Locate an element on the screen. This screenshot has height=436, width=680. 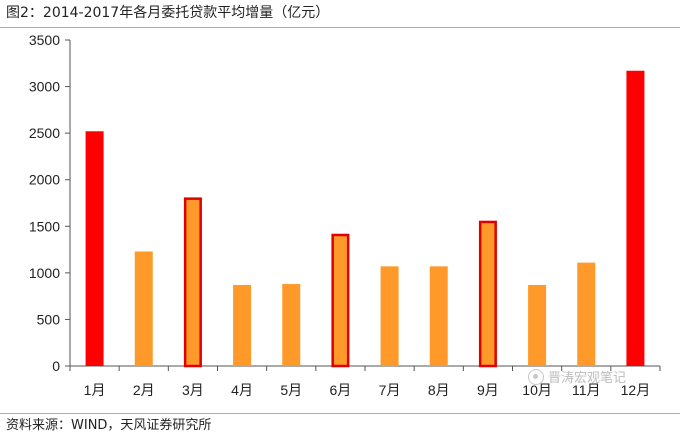
x-tick-label: 4月 is located at coordinates (242, 390).